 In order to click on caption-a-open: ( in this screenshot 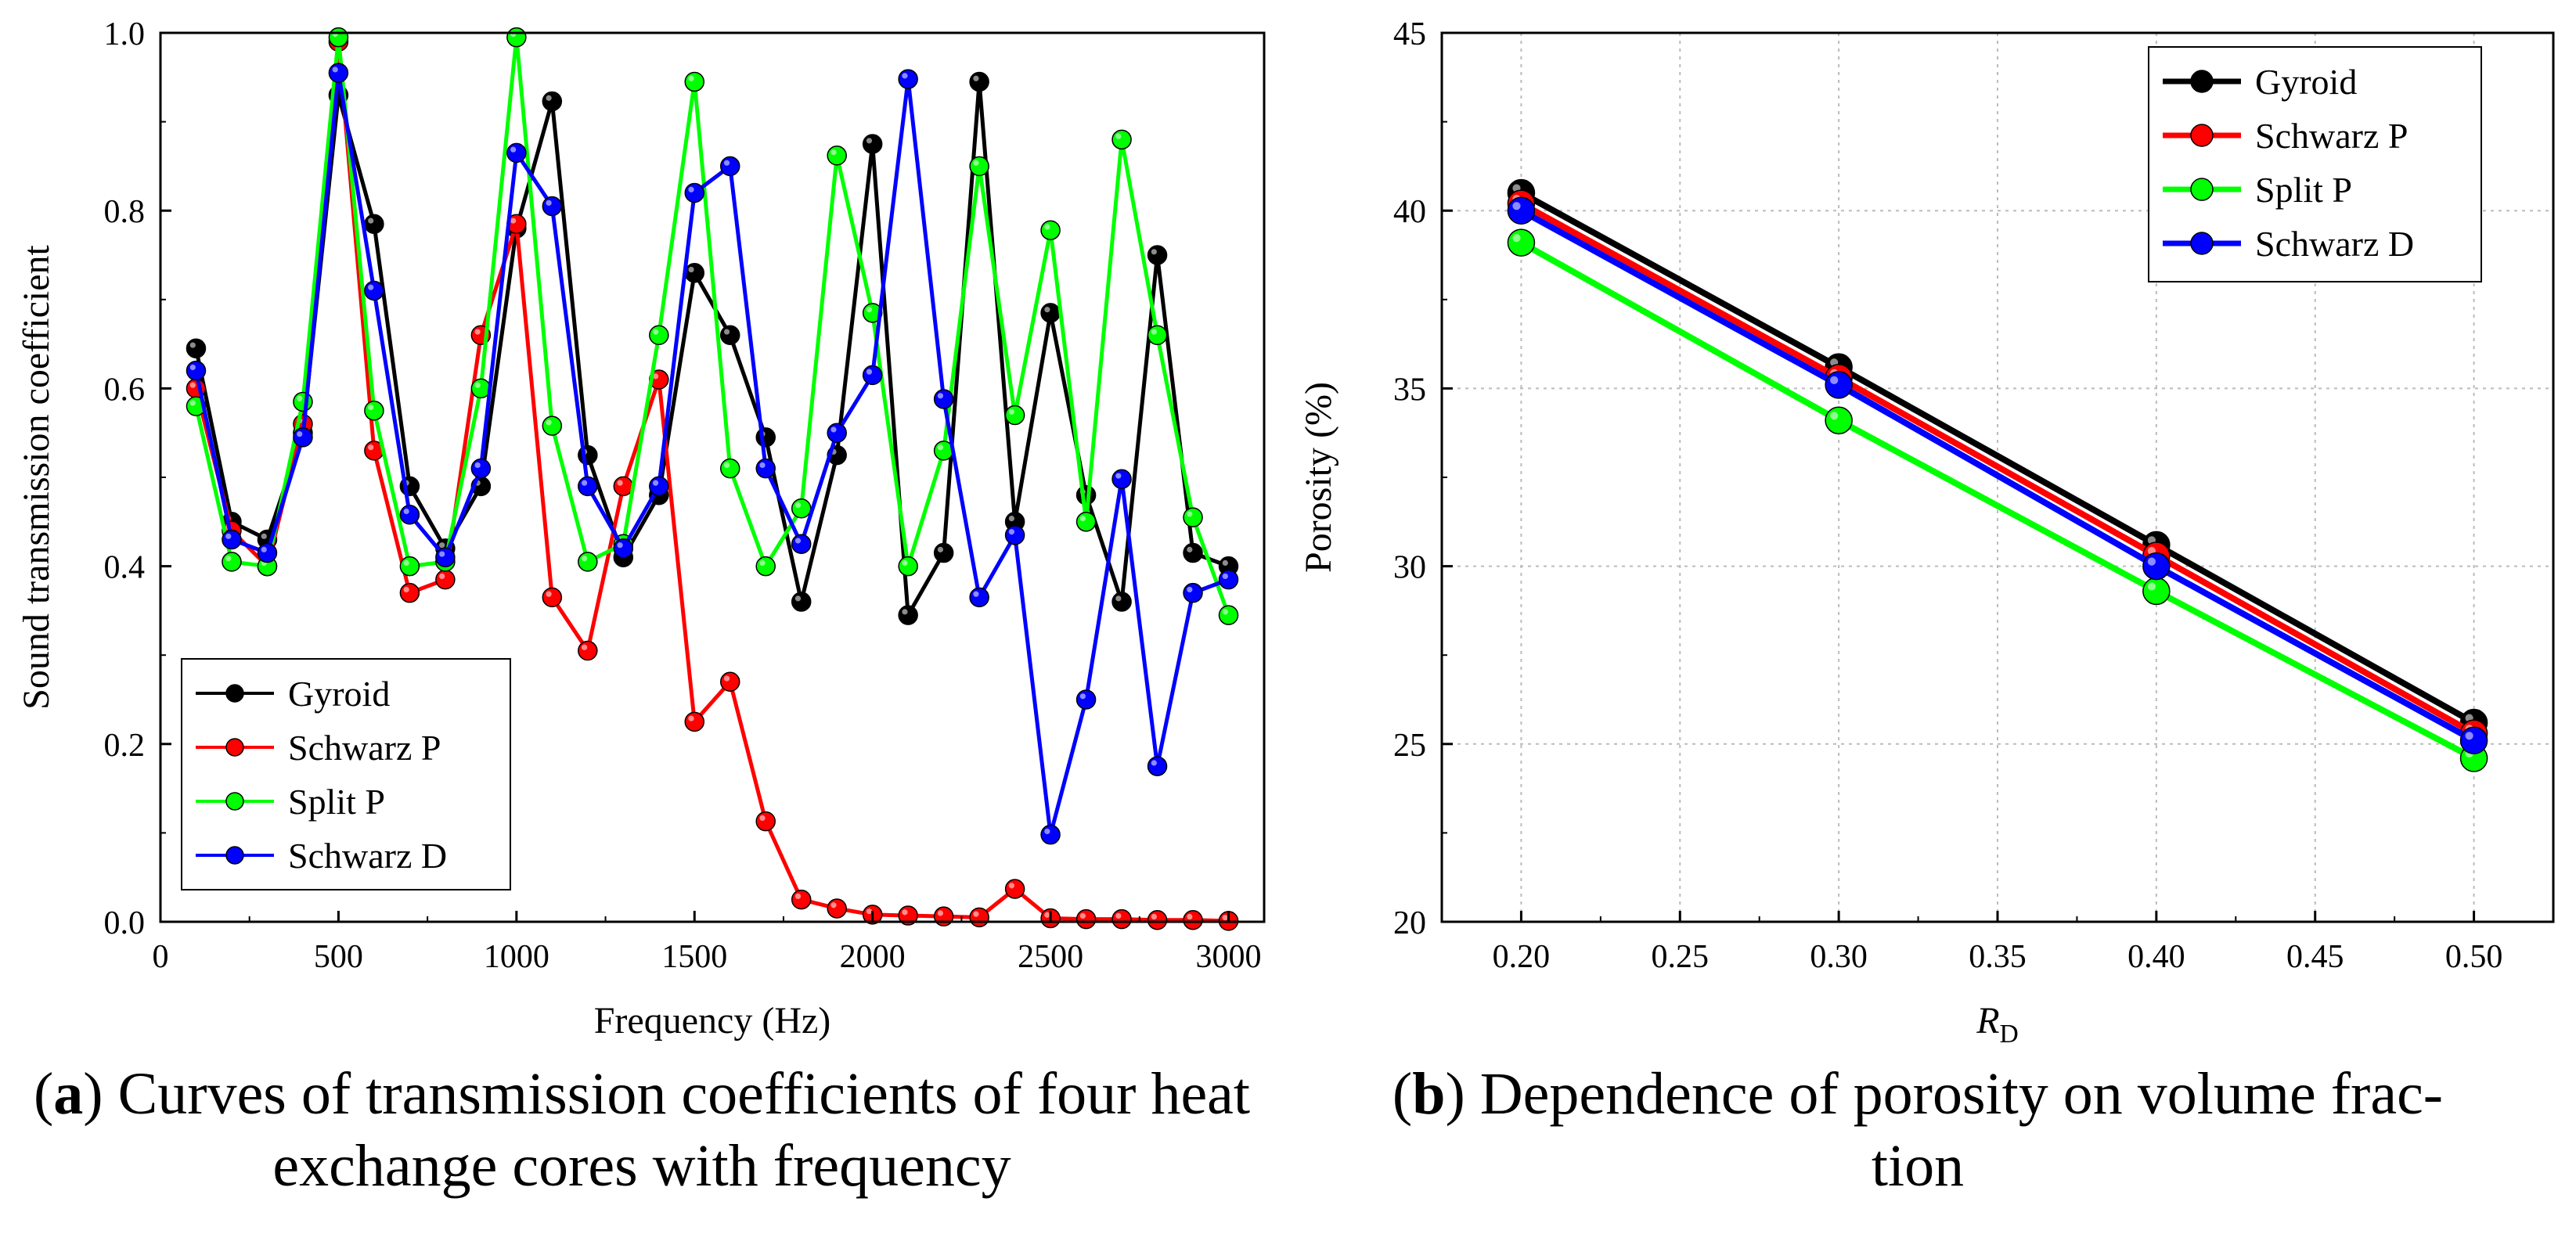, I will do `click(43, 1094)`.